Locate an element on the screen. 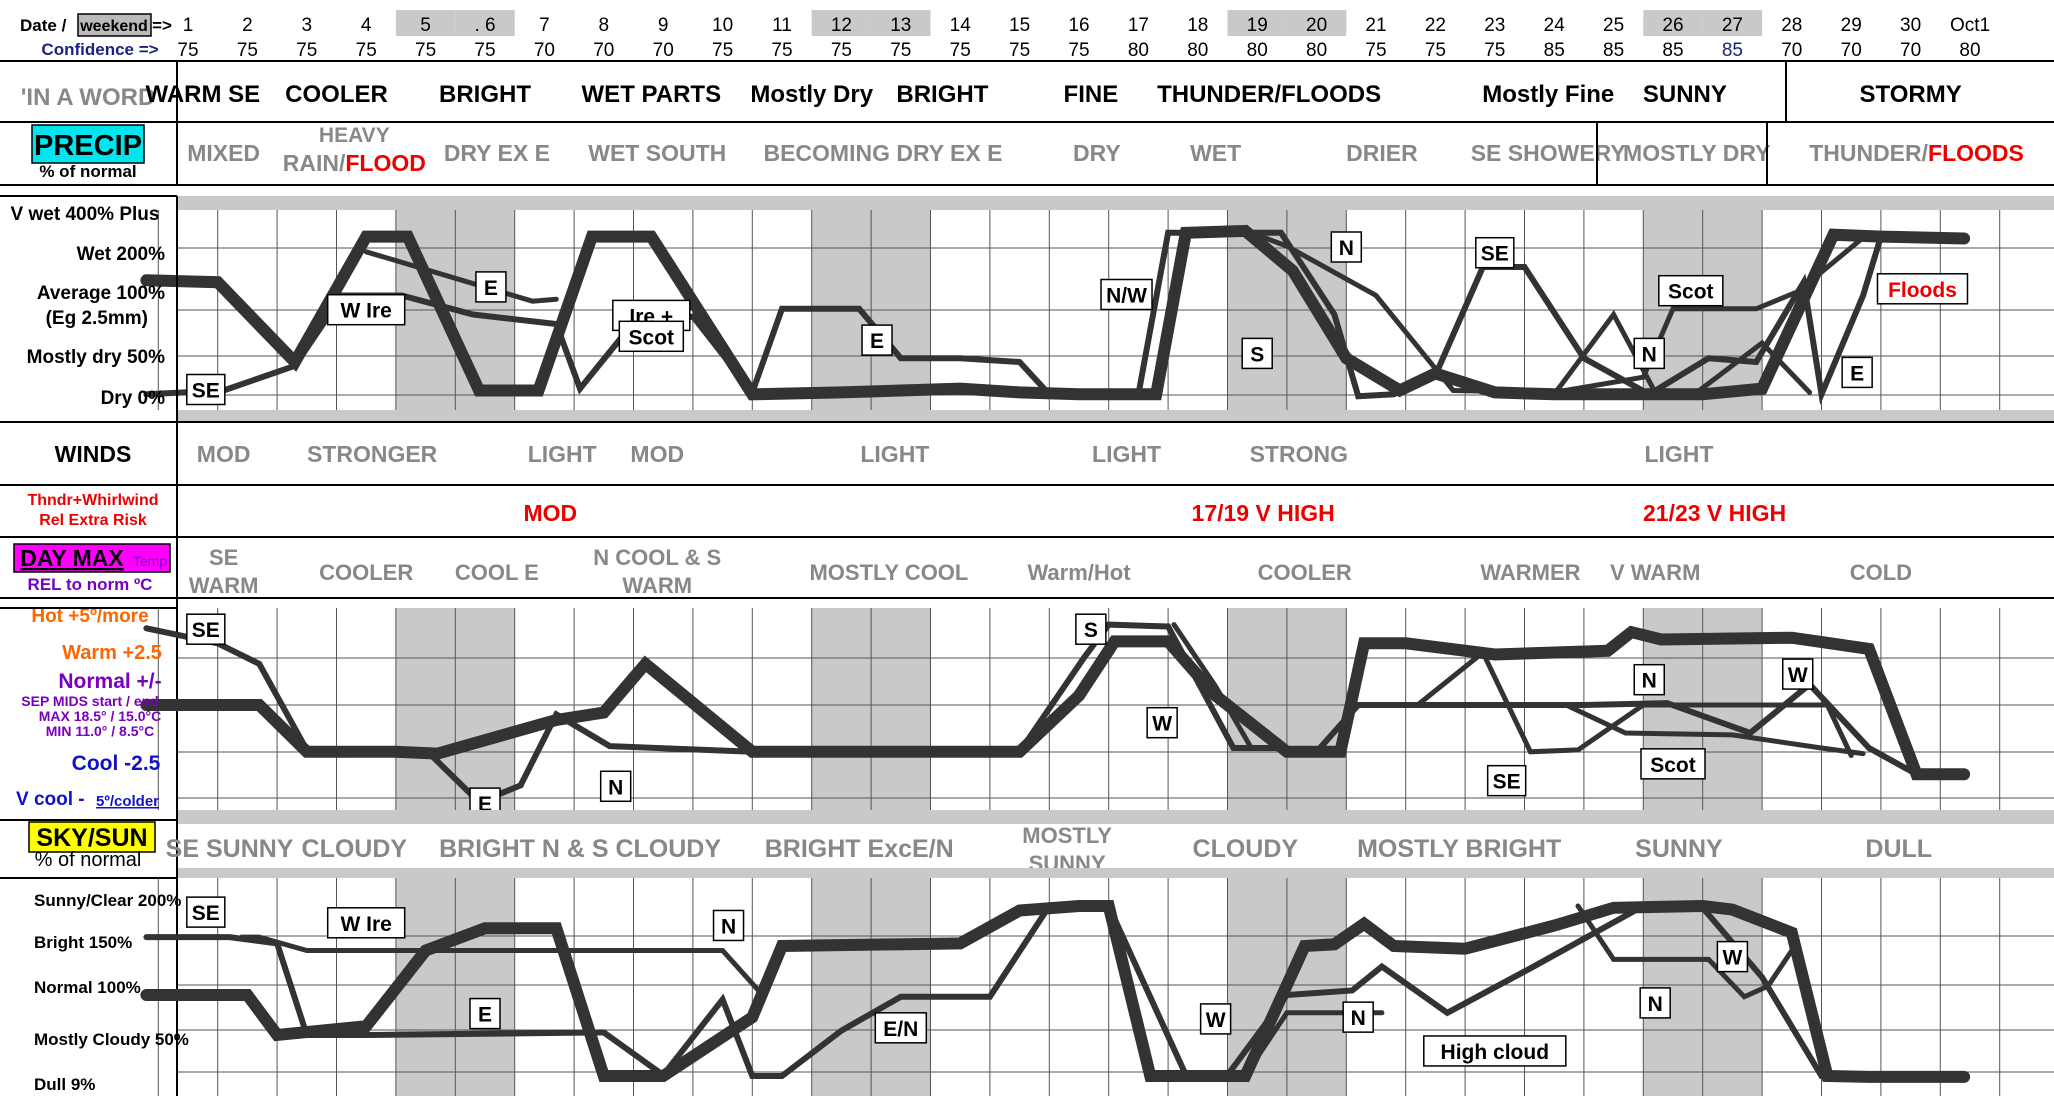 Image resolution: width=2054 pixels, height=1096 pixels. date-11: 11 is located at coordinates (782, 25).